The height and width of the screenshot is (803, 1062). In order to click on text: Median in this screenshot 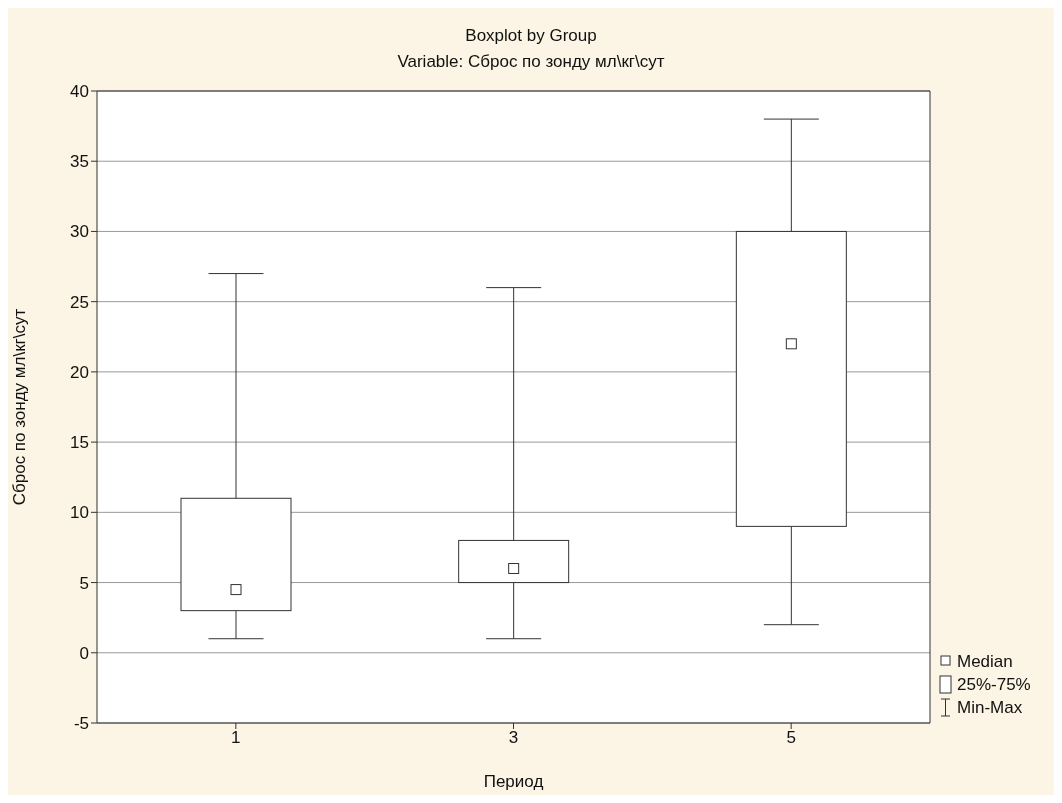, I will do `click(985, 661)`.